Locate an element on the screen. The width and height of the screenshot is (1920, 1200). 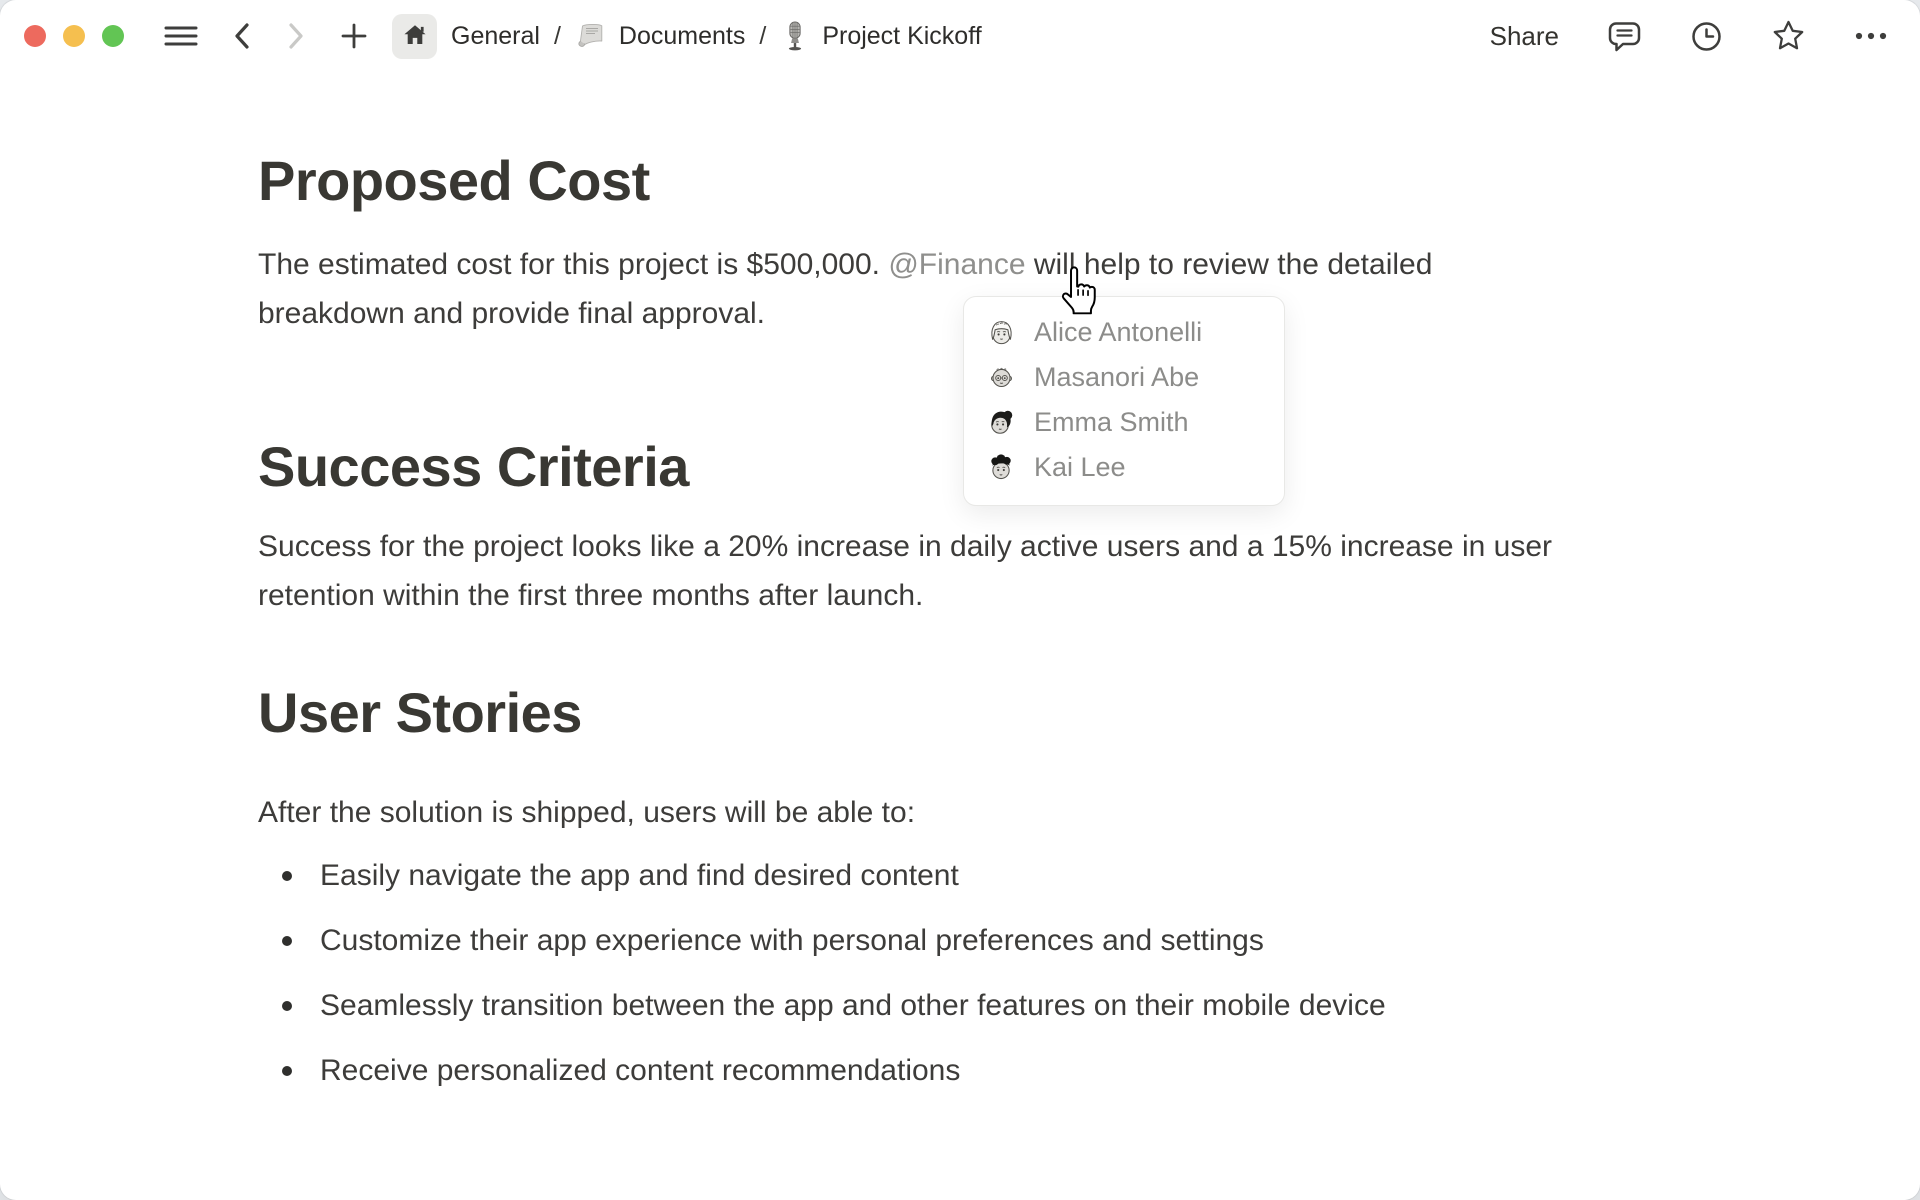
mention-option-masanori-abe: Masanori Abe is located at coordinates (1124, 377).